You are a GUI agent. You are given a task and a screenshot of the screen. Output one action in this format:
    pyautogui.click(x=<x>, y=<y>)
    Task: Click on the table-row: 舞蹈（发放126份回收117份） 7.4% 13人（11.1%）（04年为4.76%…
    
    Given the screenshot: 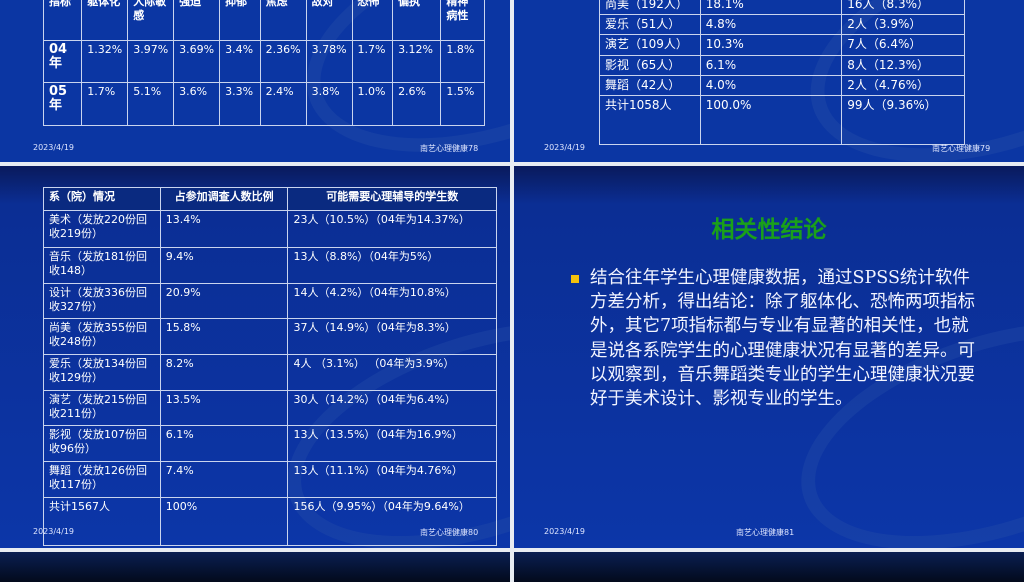 What is the action you would take?
    pyautogui.click(x=270, y=479)
    